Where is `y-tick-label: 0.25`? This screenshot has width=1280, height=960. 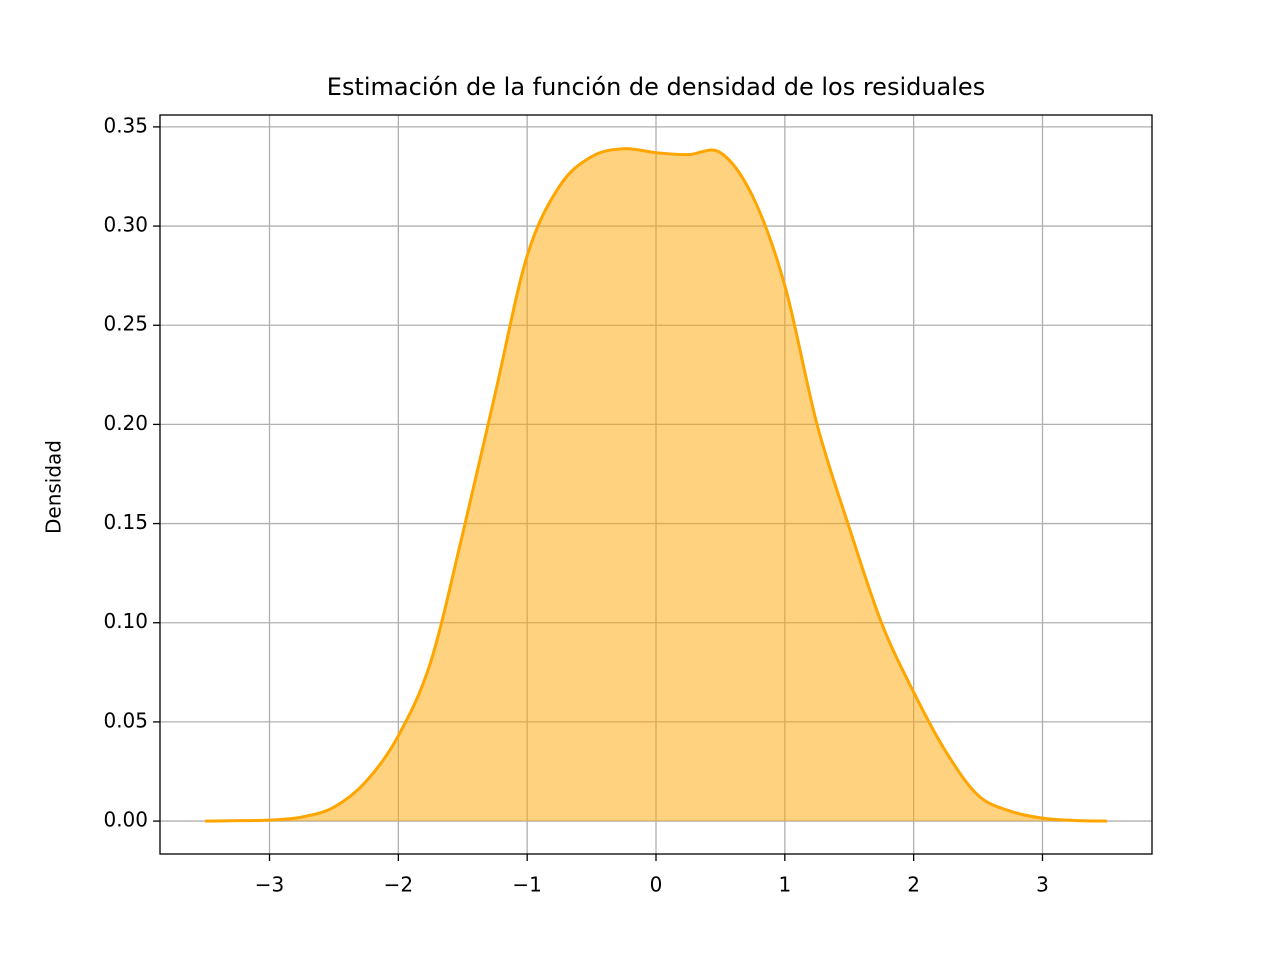
y-tick-label: 0.25 is located at coordinates (125, 324).